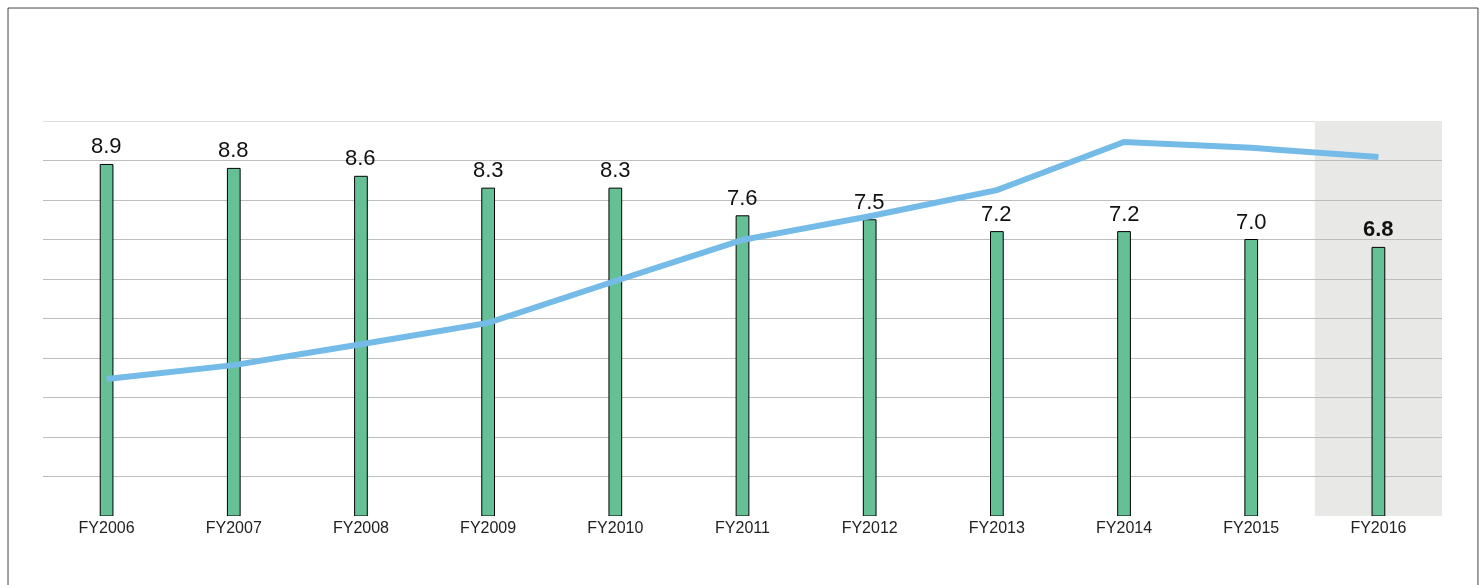 The height and width of the screenshot is (585, 1482). Describe the element at coordinates (361, 527) in the screenshot. I see `x-tick-label: FY2008` at that location.